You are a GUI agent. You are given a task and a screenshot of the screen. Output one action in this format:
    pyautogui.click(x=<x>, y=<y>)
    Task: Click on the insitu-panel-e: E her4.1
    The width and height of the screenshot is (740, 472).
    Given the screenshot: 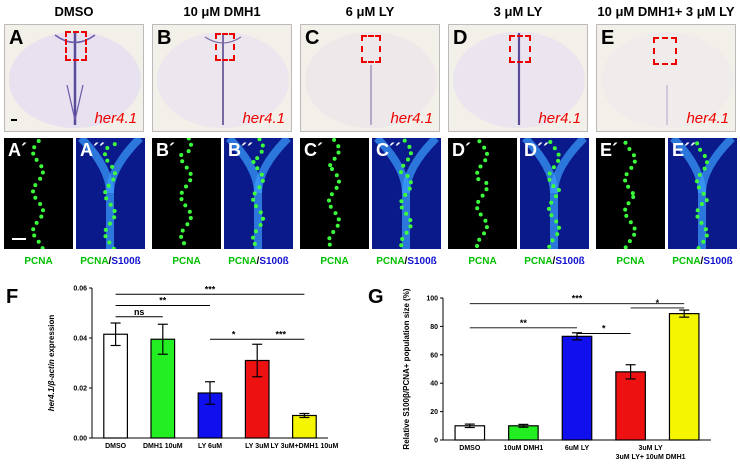 What is the action you would take?
    pyautogui.click(x=666, y=78)
    